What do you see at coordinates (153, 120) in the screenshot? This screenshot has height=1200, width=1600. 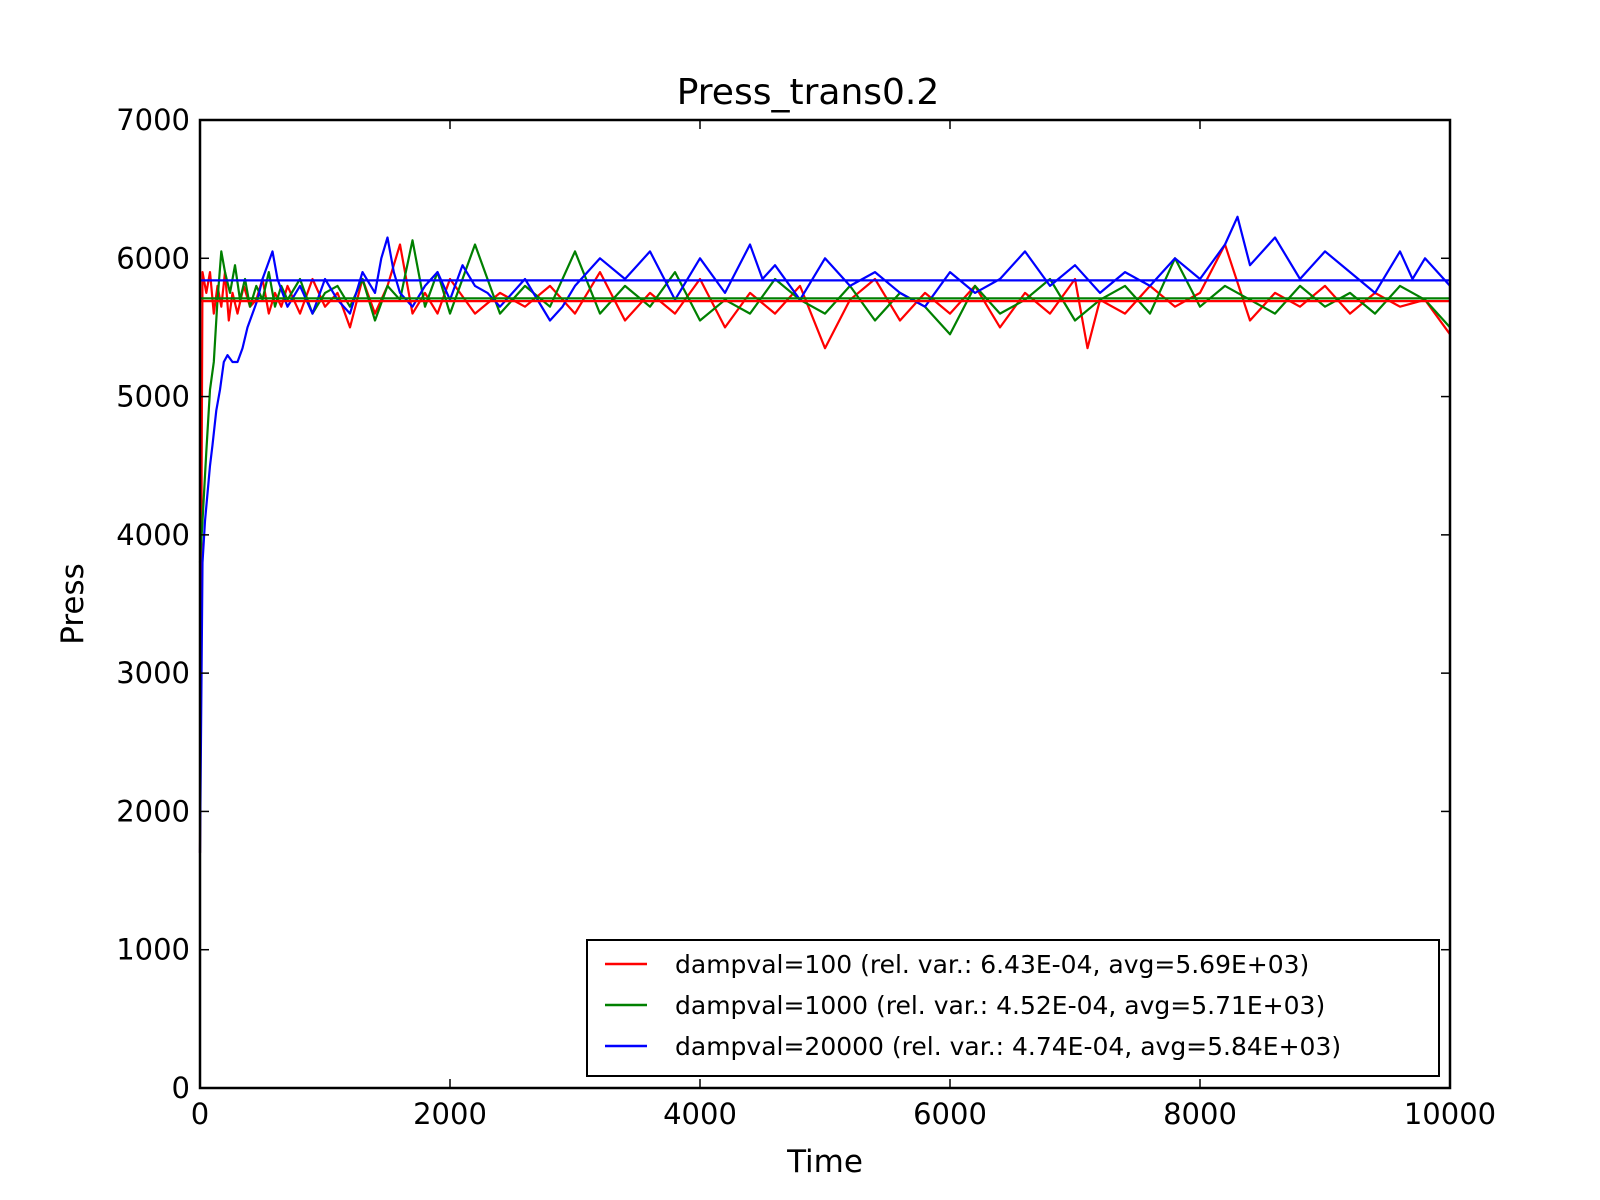 I see `y-tick-label: 7000` at bounding box center [153, 120].